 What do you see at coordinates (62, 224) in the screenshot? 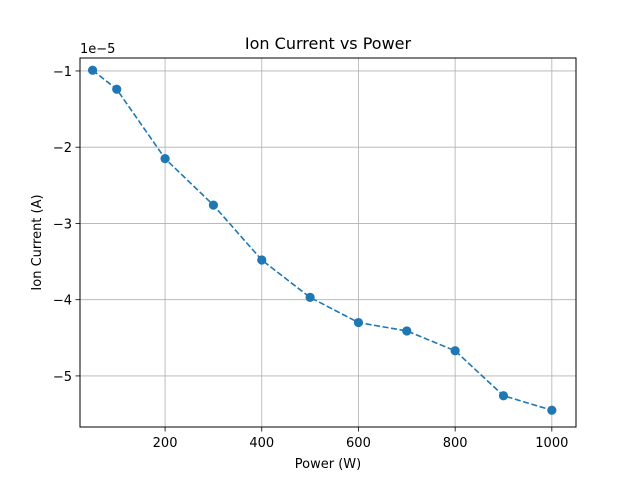
I see `y-tick-label: −3` at bounding box center [62, 224].